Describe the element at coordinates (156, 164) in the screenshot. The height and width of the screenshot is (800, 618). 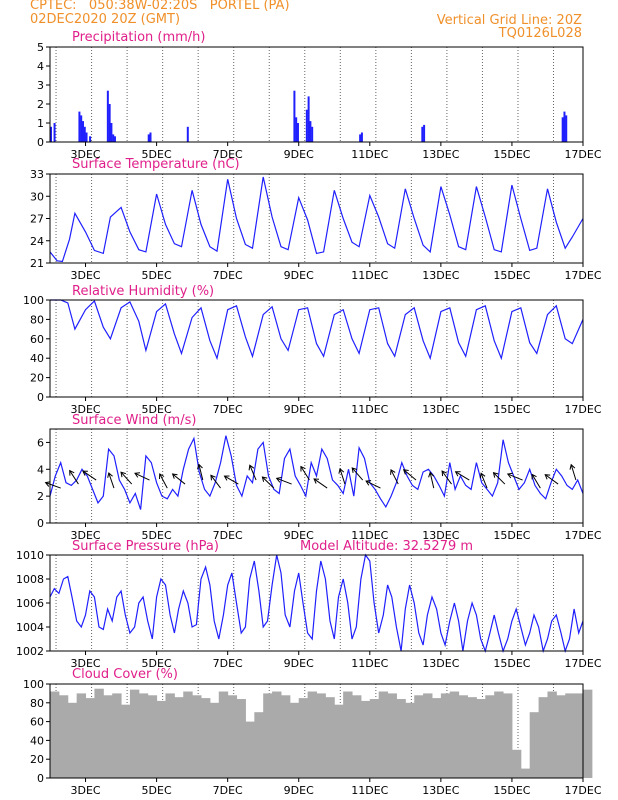
I see `panel-title: Surface Temperature (nC)` at that location.